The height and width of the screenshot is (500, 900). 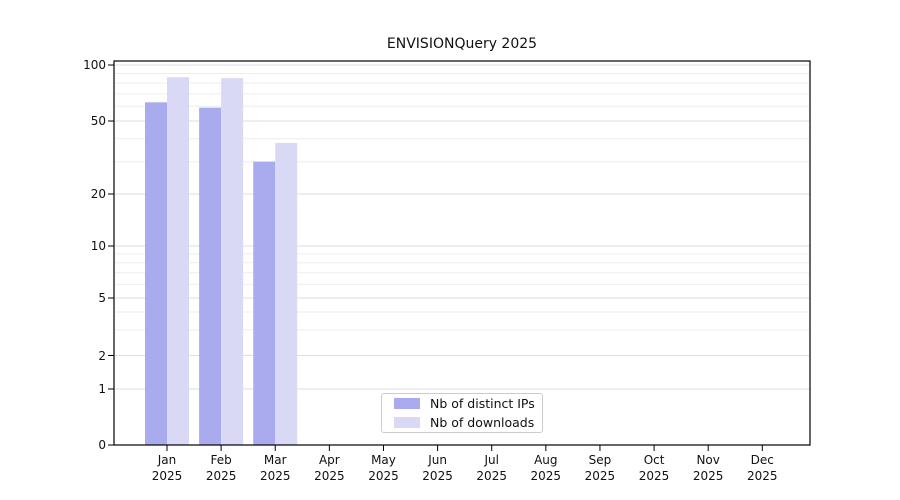 I want to click on legend-item-distinct-ips: Nb of distinct IPs, so click(x=462, y=403).